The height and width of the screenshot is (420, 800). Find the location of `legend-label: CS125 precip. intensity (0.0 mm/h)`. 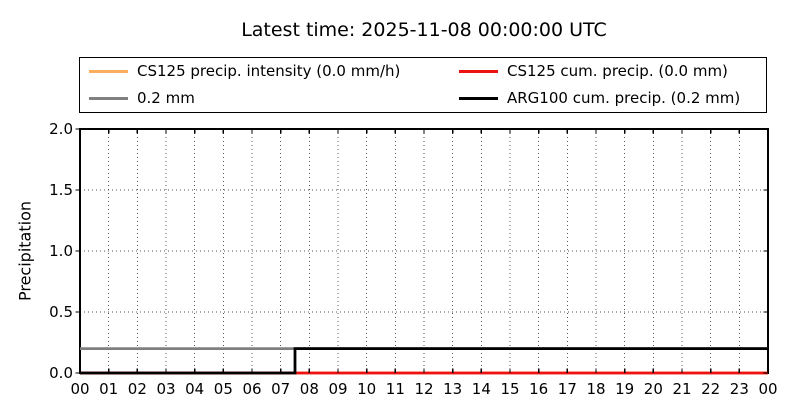

legend-label: CS125 precip. intensity (0.0 mm/h) is located at coordinates (269, 71).